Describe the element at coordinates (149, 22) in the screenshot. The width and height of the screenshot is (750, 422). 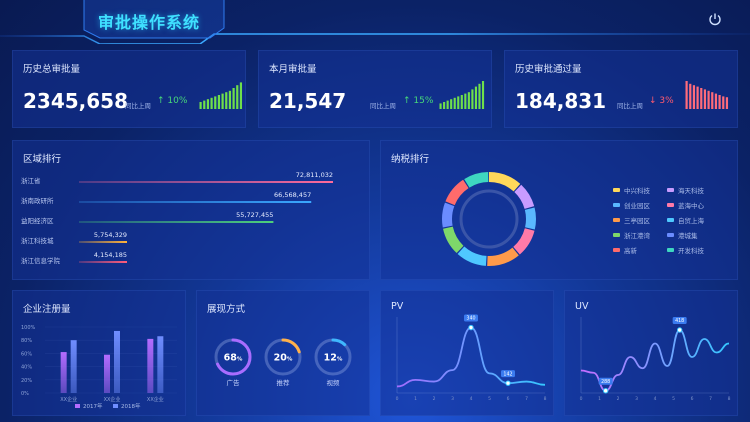
I see `page-title: 审批操作系统` at that location.